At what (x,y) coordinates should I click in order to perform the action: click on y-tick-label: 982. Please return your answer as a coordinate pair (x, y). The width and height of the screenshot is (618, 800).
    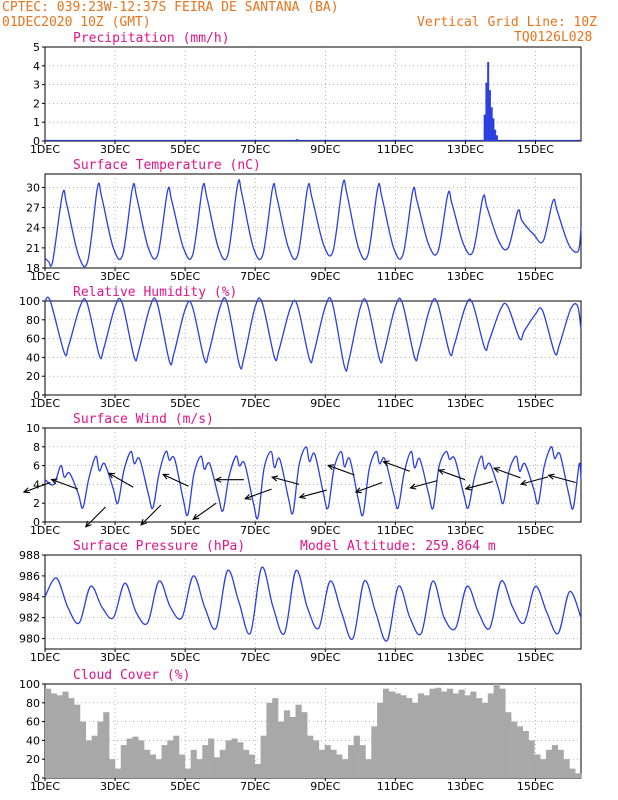
    Looking at the image, I should click on (29, 618).